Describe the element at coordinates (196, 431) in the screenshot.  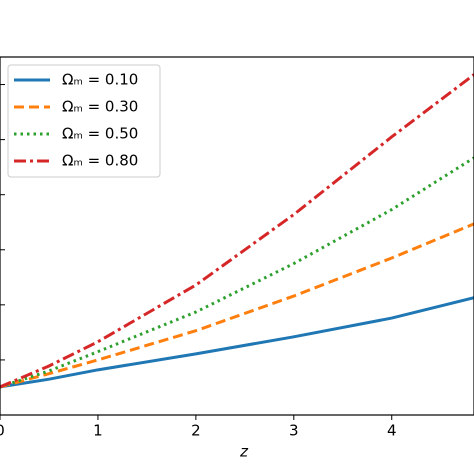
I see `x-tick-label: 2` at that location.